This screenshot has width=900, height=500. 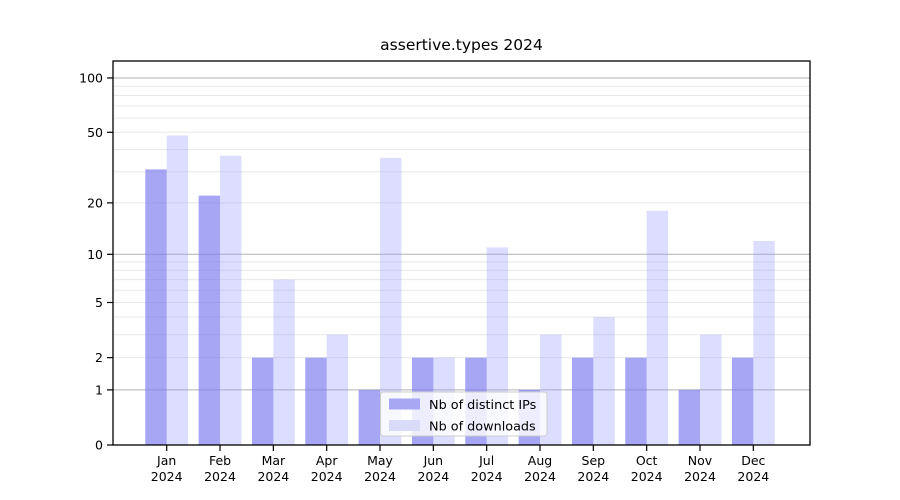 I want to click on bar-distinct-ips-nov, so click(x=689, y=417).